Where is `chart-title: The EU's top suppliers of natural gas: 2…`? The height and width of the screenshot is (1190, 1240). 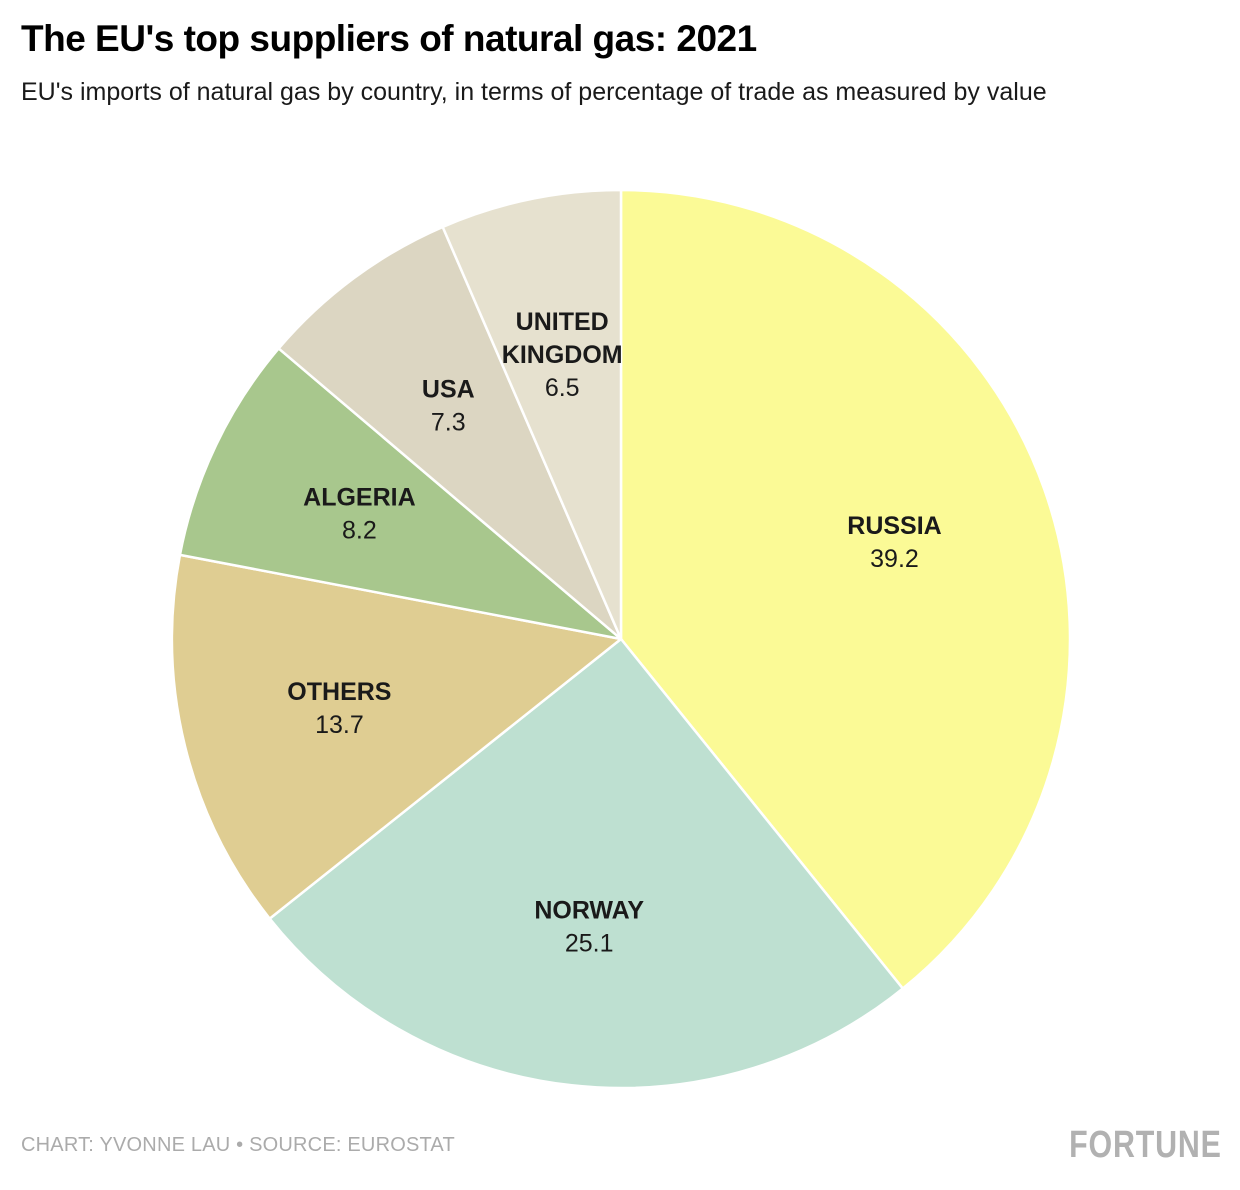
chart-title: The EU's top suppliers of natural gas: 2… is located at coordinates (389, 38).